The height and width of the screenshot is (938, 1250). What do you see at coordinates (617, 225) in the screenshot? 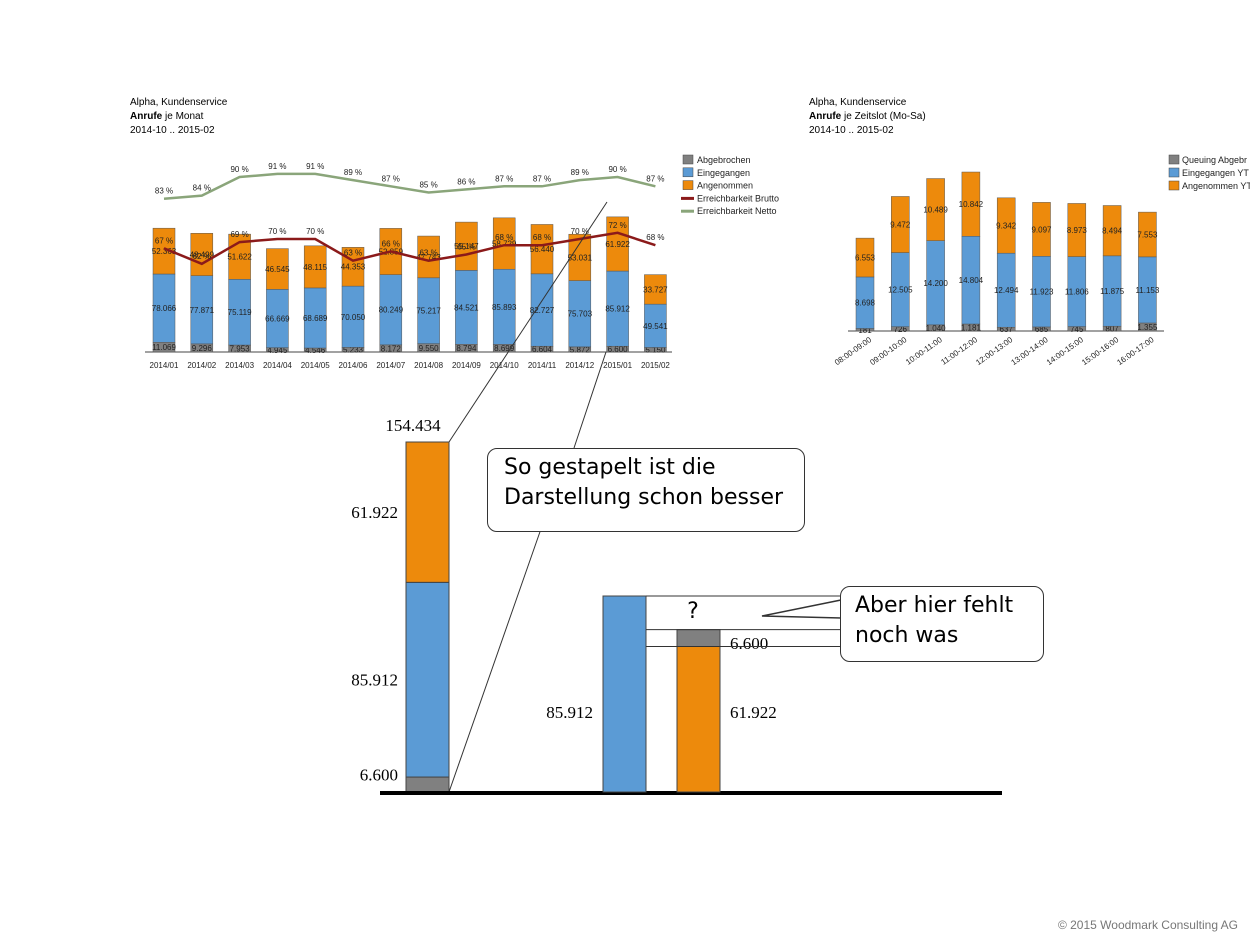
I see `c1-line-label-0-12: 72 %` at bounding box center [617, 225].